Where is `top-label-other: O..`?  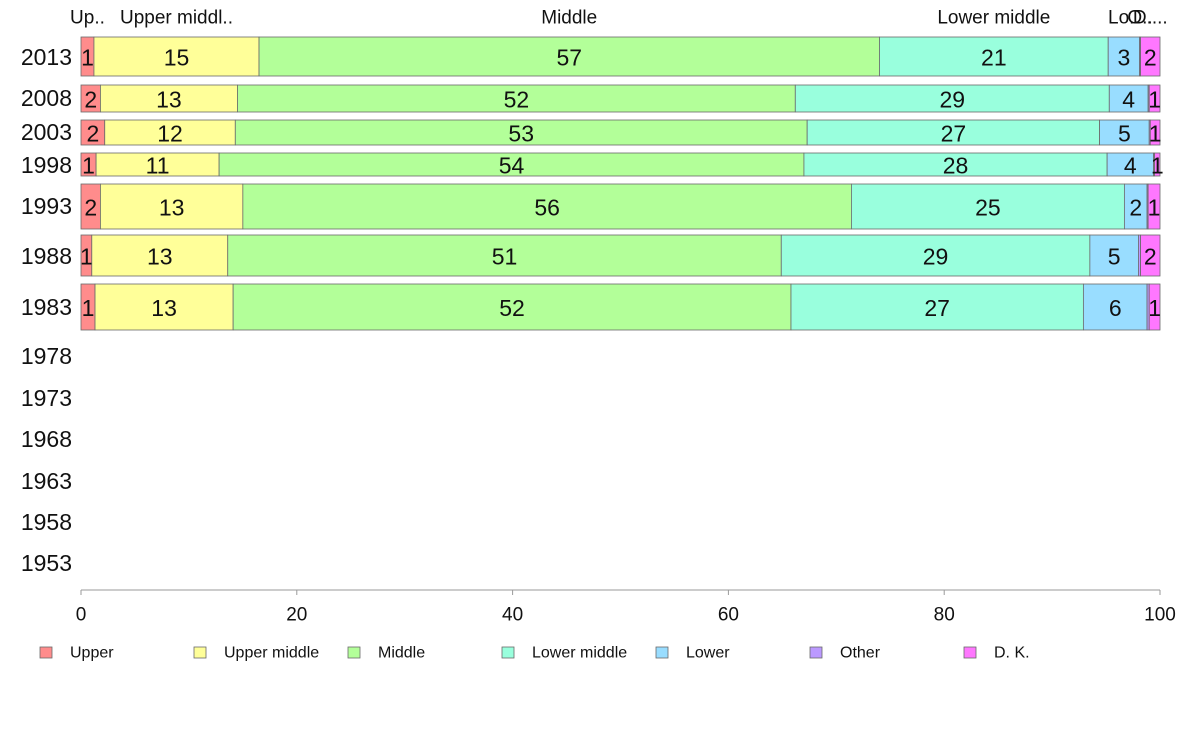
top-label-other: O.. is located at coordinates (1139, 18).